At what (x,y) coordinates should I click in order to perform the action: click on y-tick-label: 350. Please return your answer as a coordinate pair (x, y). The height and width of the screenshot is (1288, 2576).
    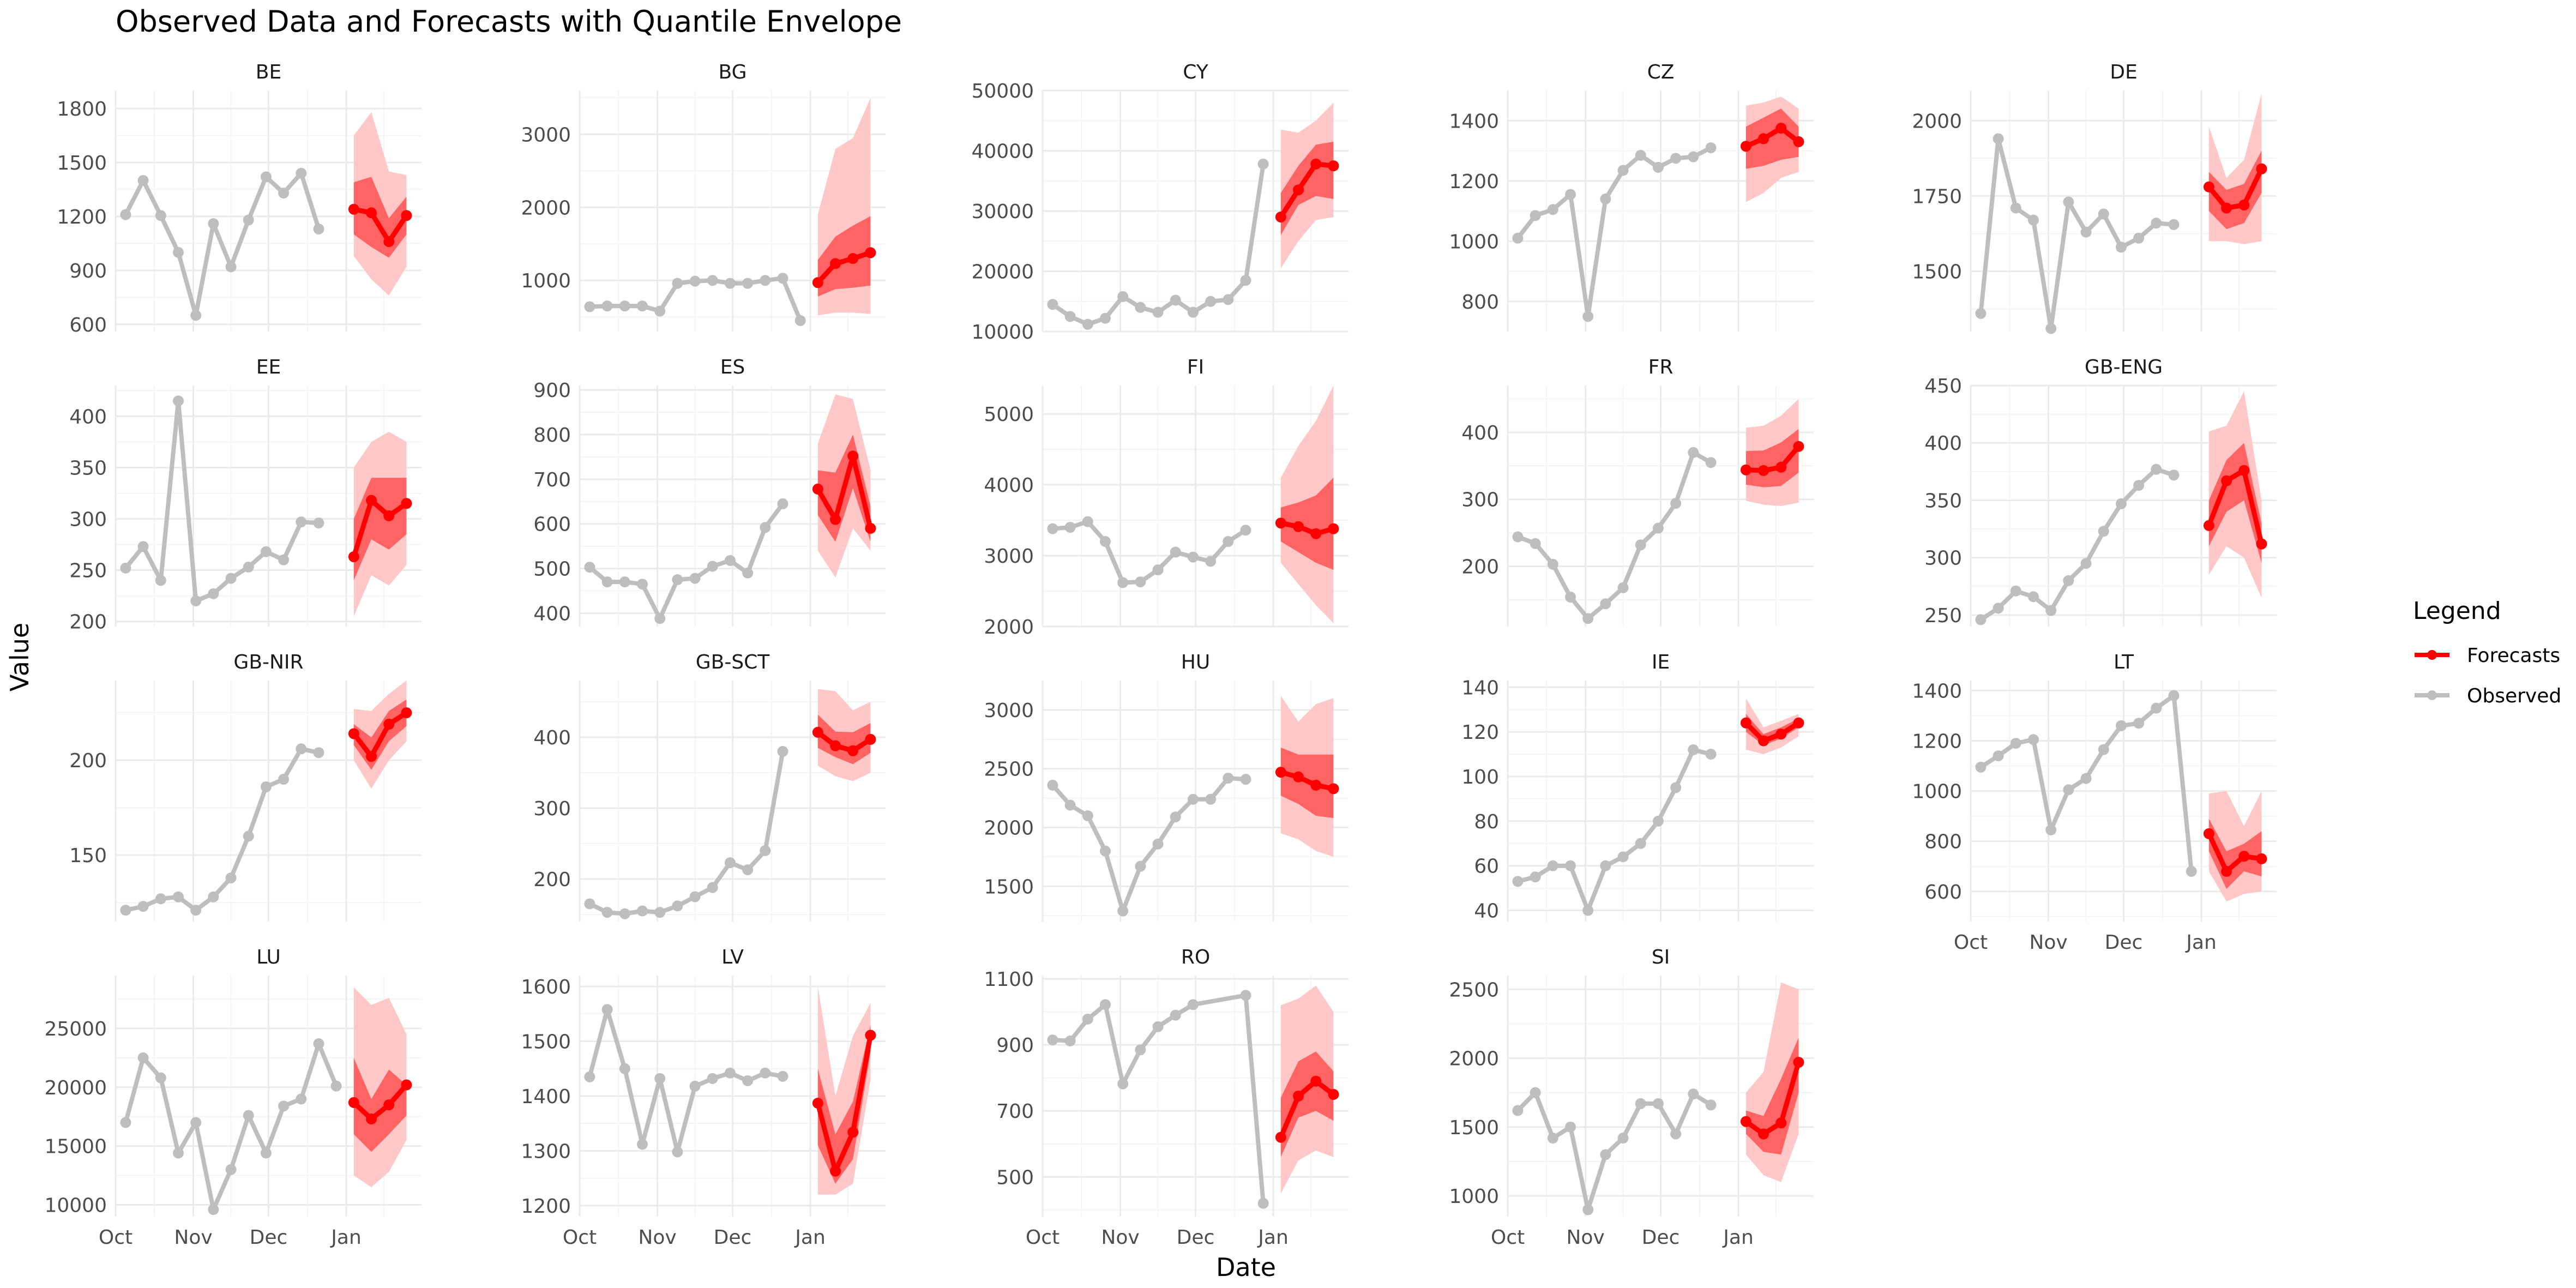
    Looking at the image, I should click on (1943, 501).